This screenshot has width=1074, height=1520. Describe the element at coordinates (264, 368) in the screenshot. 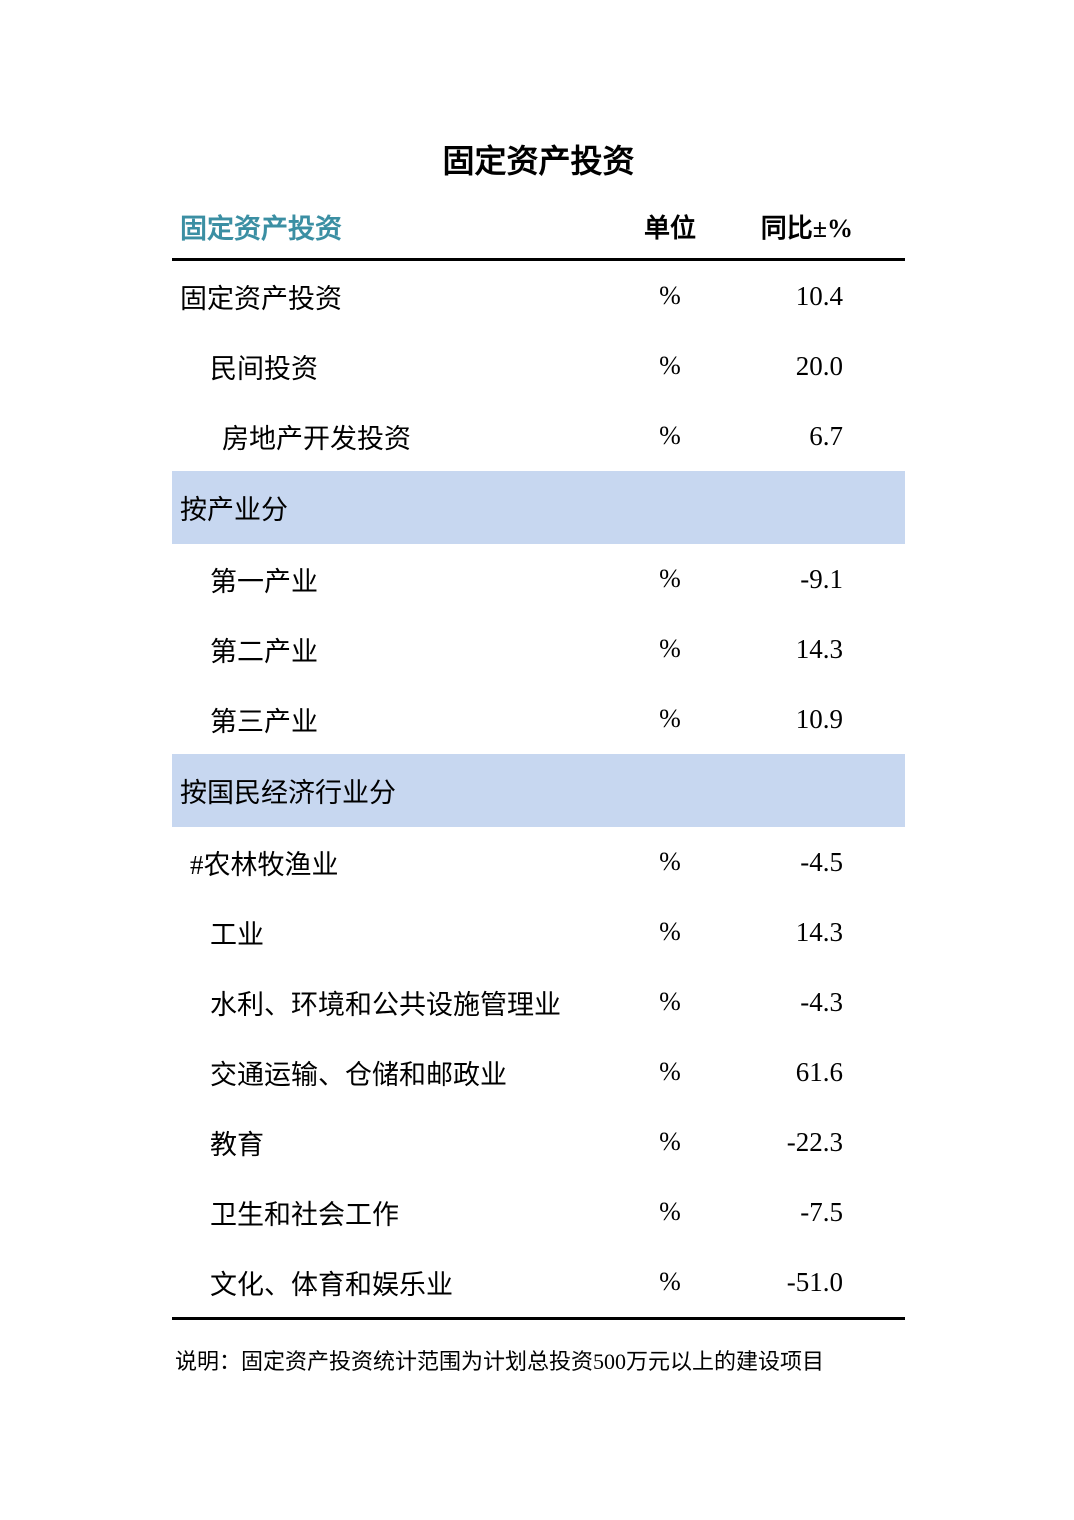

I see `row-label: 民间投资` at that location.